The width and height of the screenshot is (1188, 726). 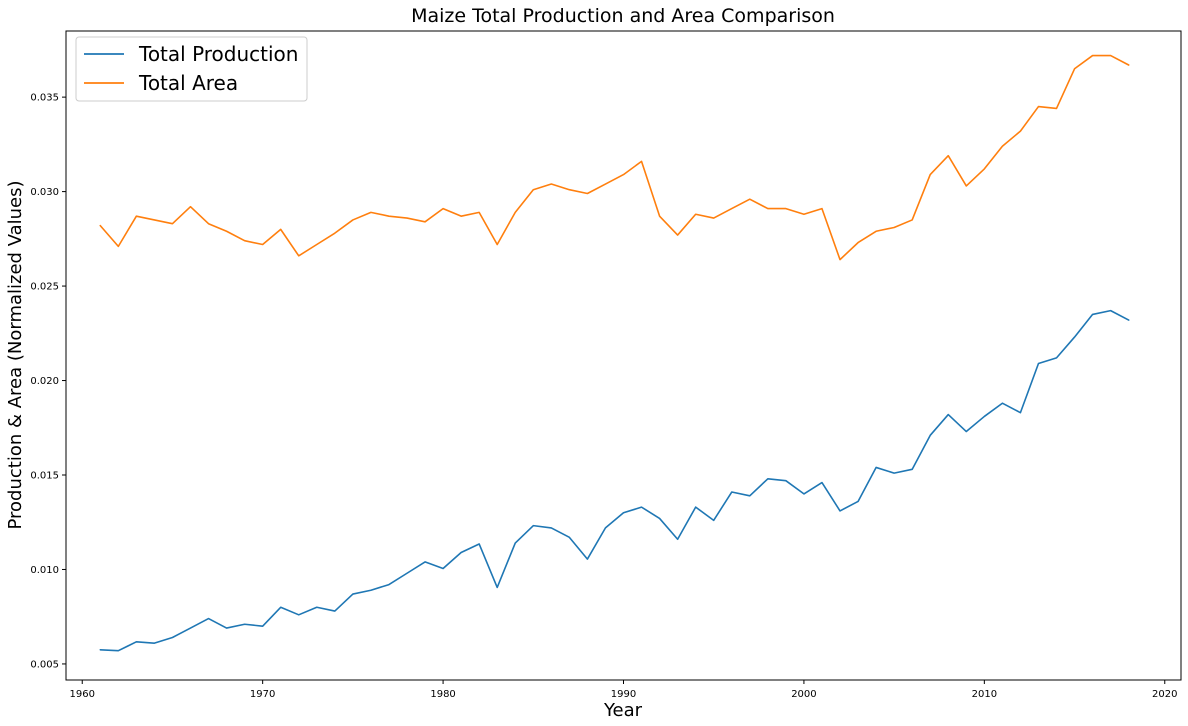 I want to click on y-tick-label: 0.010, so click(x=44, y=570).